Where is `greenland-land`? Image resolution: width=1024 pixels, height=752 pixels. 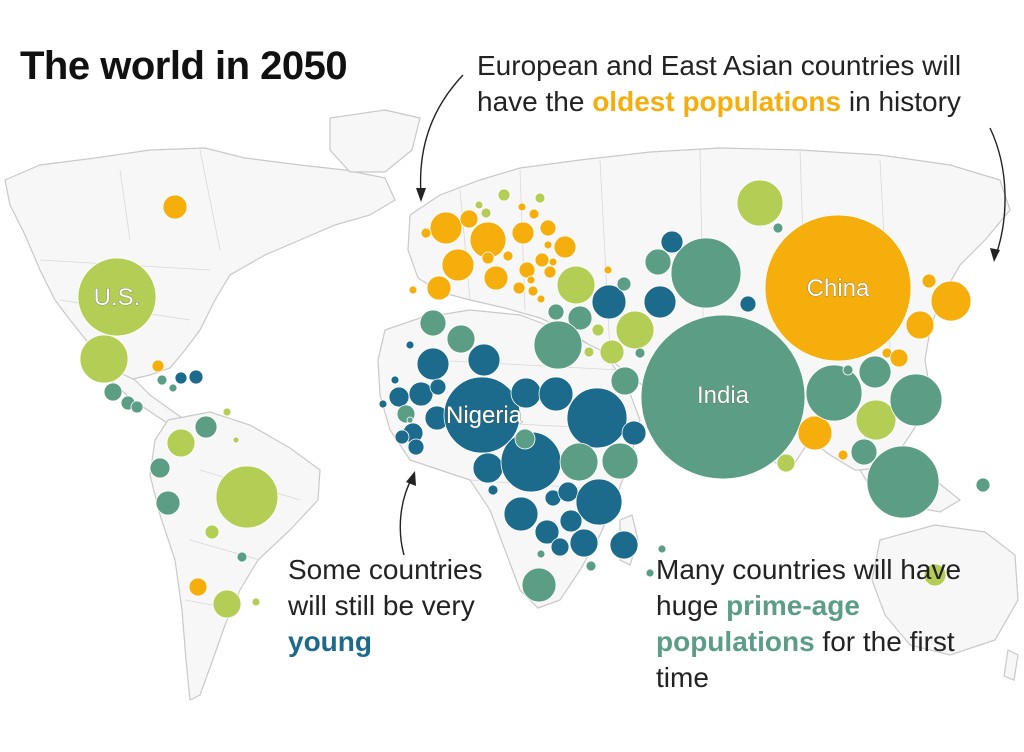
greenland-land is located at coordinates (375, 141).